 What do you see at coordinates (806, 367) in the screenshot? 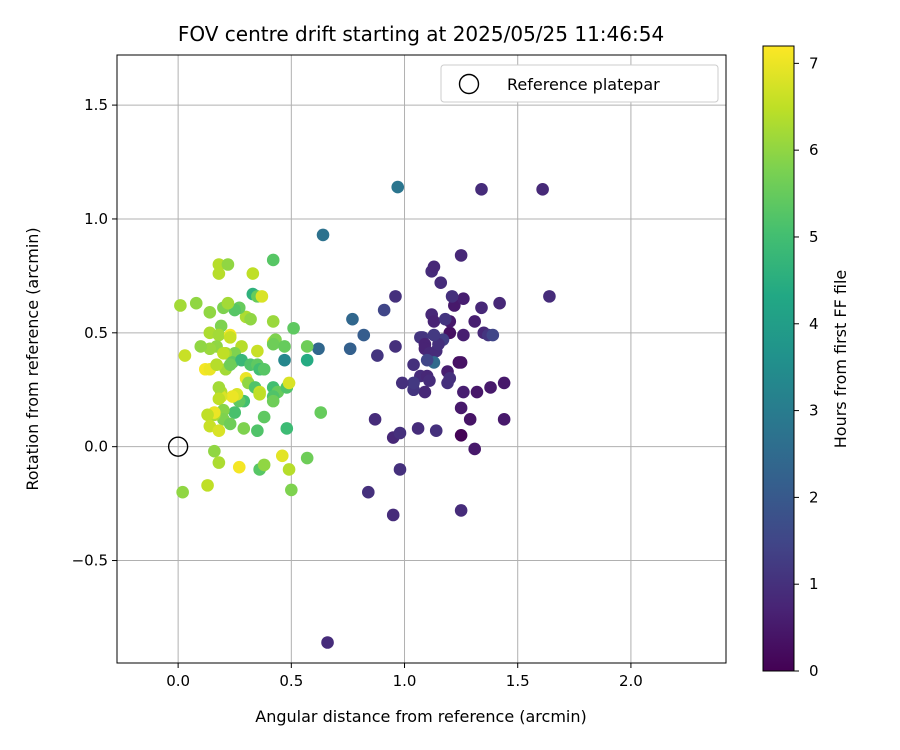
I see `colorbar-ticks: 0 1 2 3 4 5 6 7` at bounding box center [806, 367].